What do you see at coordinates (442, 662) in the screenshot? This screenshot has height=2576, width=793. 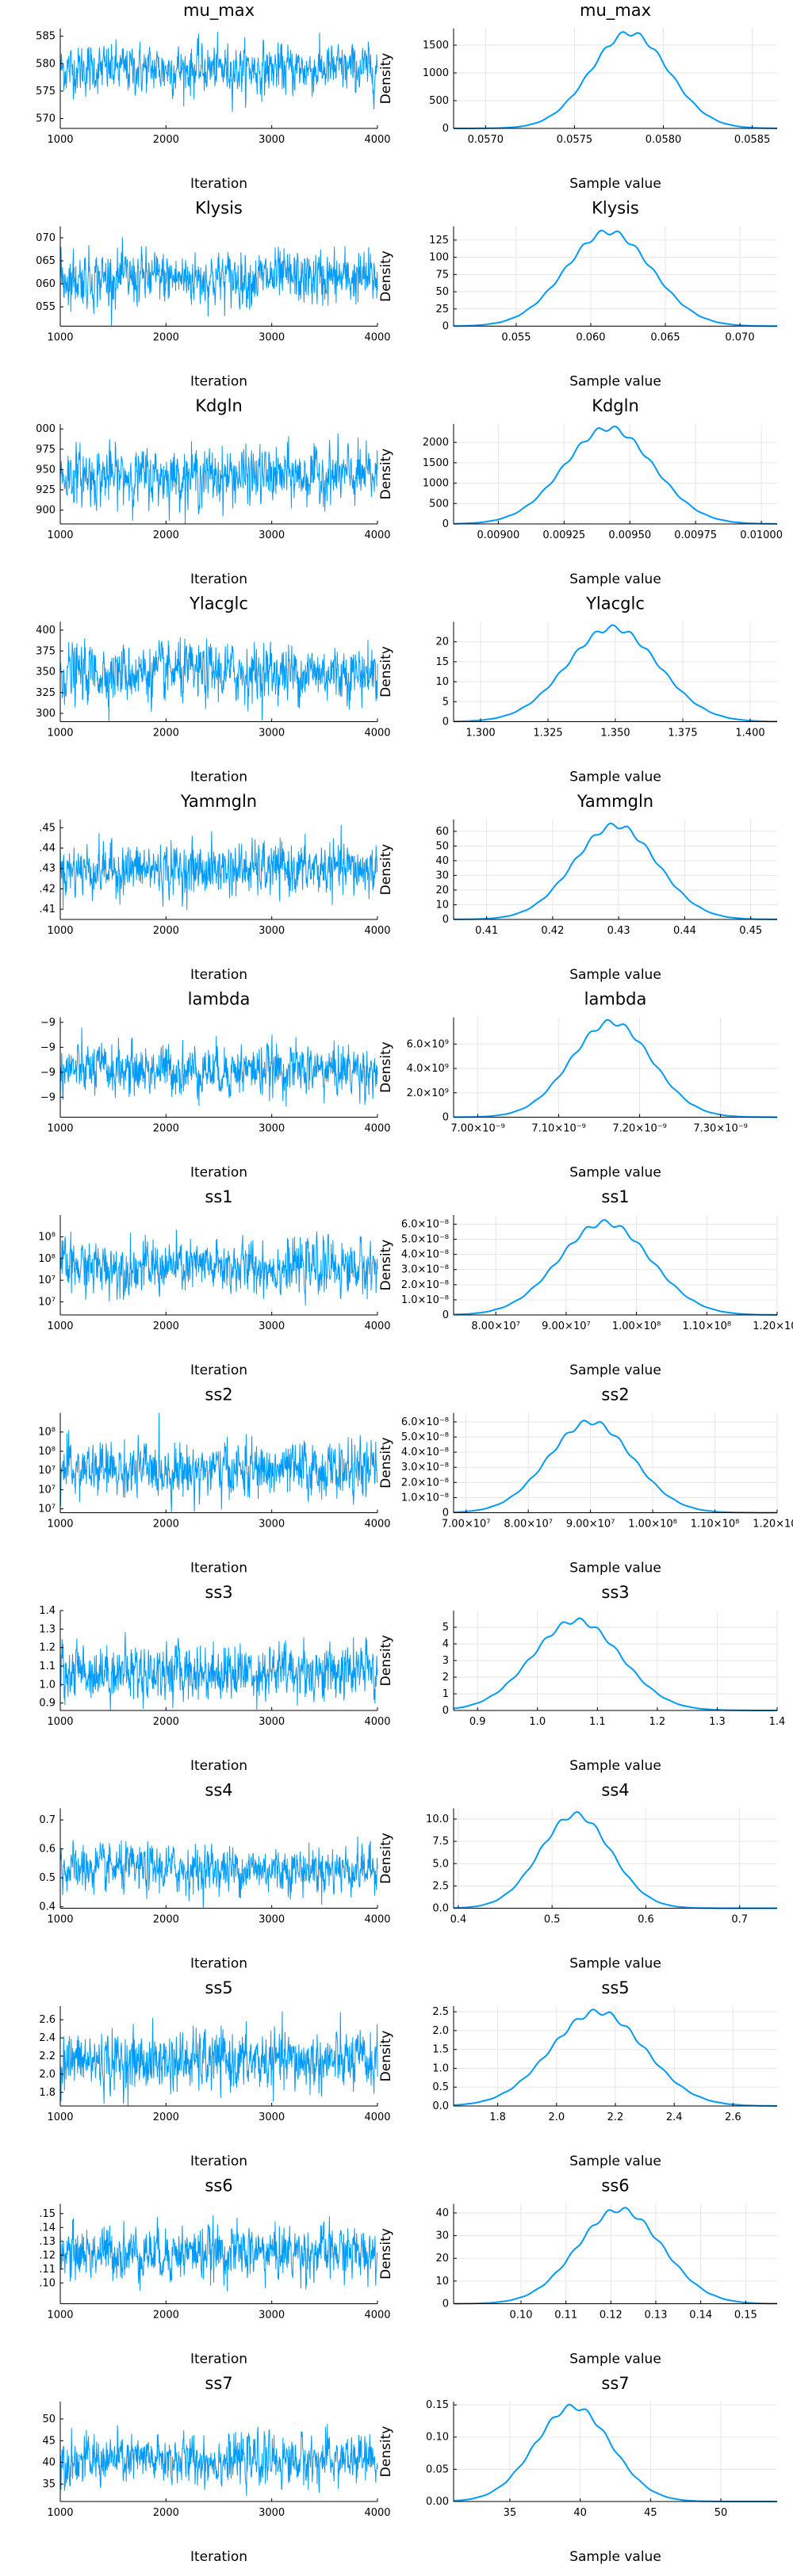 I see `density-y-tick-label: 15` at bounding box center [442, 662].